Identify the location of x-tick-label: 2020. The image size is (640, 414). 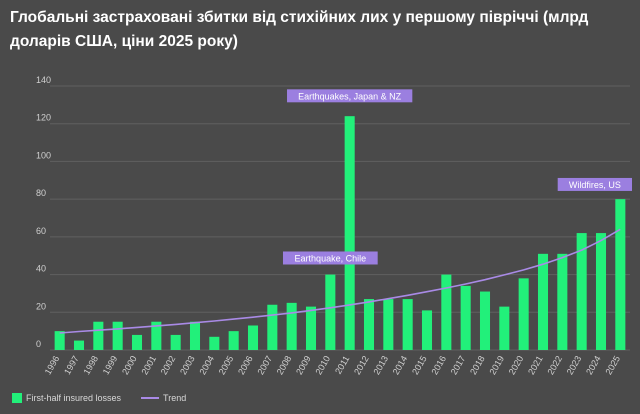
(516, 365).